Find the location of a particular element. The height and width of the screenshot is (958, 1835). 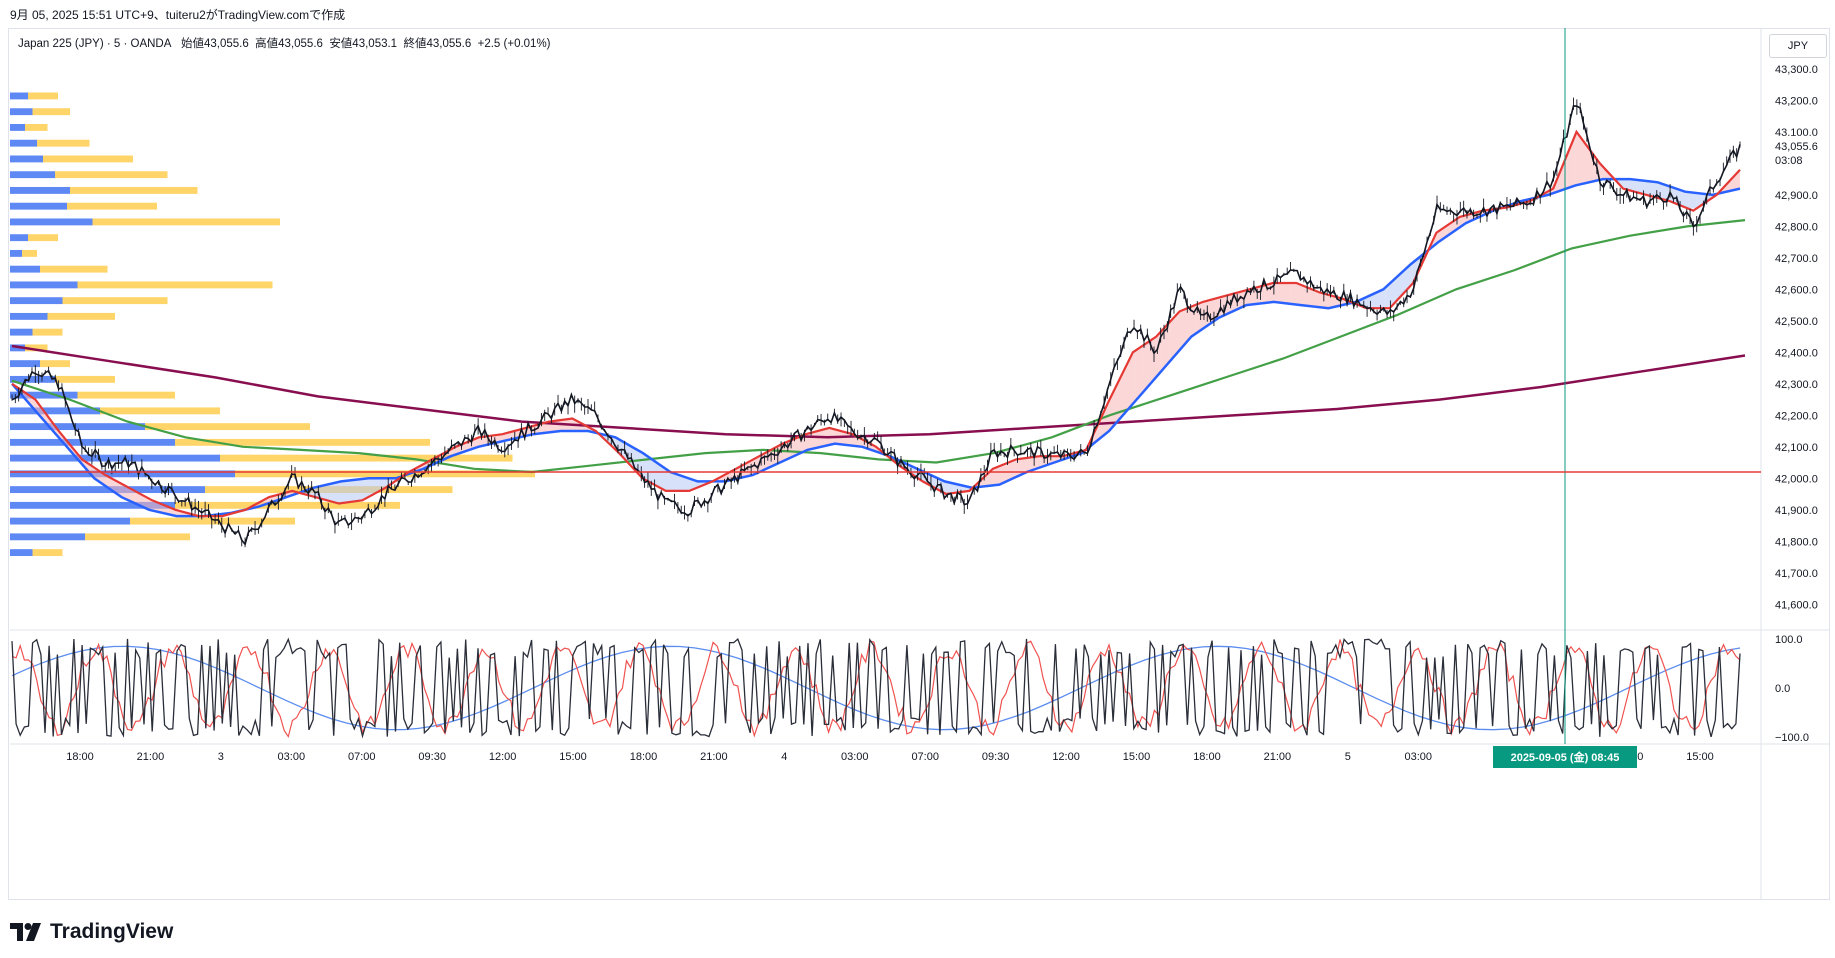

price-tick-label: 41,800.0 is located at coordinates (1796, 542).